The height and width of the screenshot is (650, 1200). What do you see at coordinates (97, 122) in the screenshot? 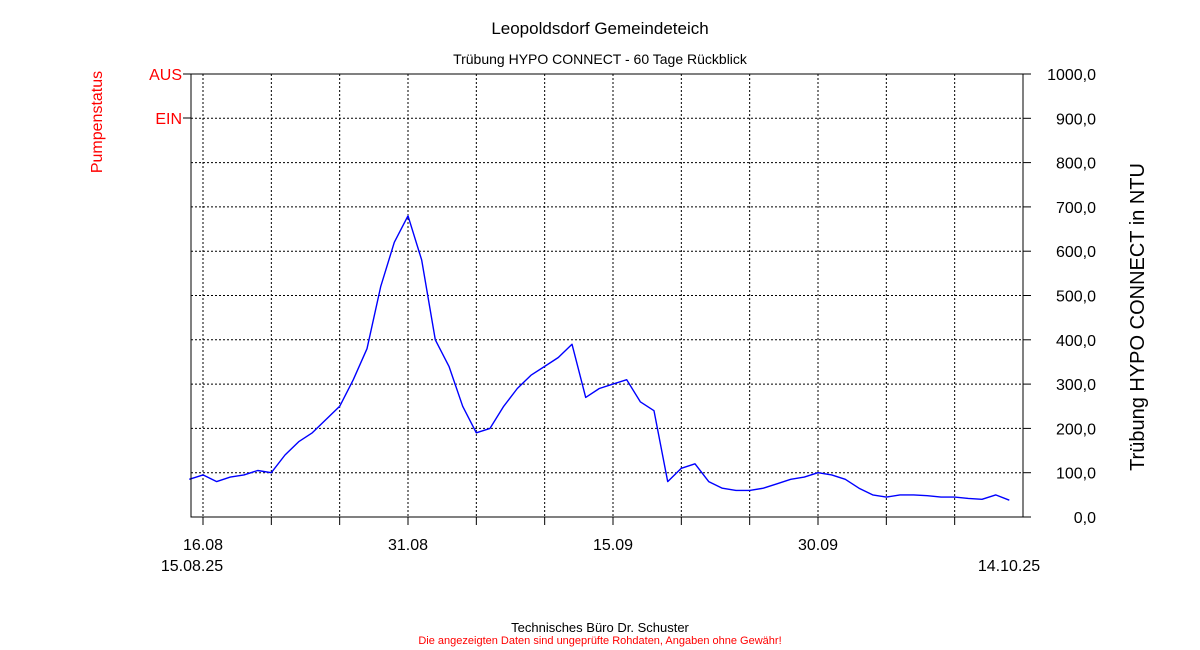
I see `pump-status-axis-title: Pumpenstatus` at bounding box center [97, 122].